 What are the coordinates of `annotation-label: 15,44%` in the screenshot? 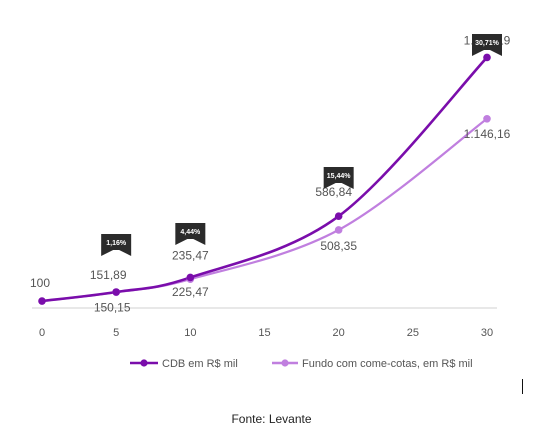 It's located at (339, 176).